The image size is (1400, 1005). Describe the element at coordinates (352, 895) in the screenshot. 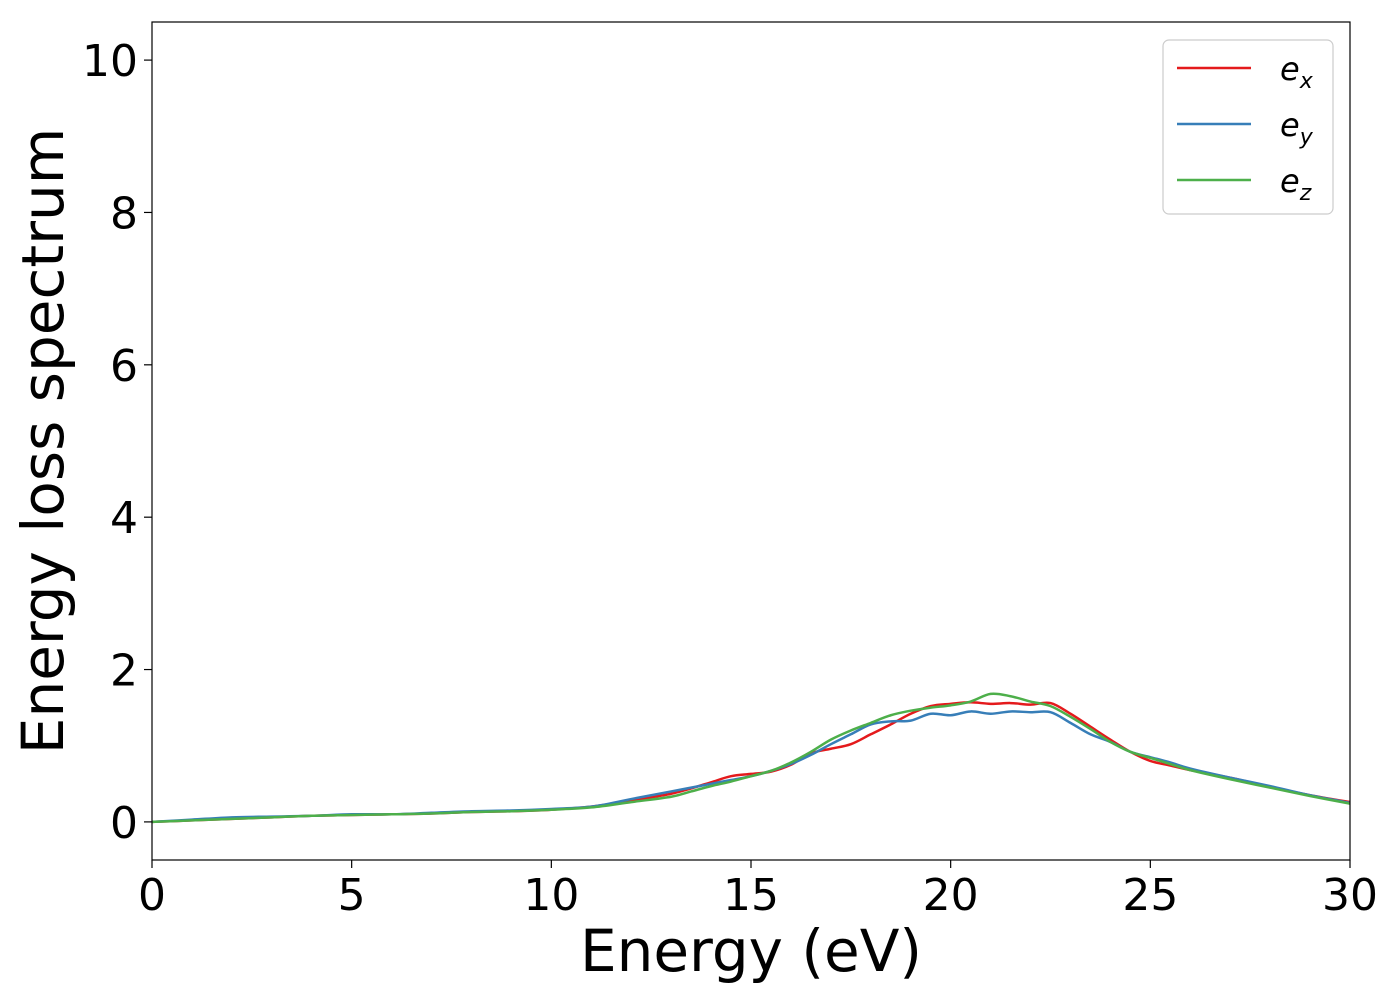

I see `x-tick-label: 5` at that location.